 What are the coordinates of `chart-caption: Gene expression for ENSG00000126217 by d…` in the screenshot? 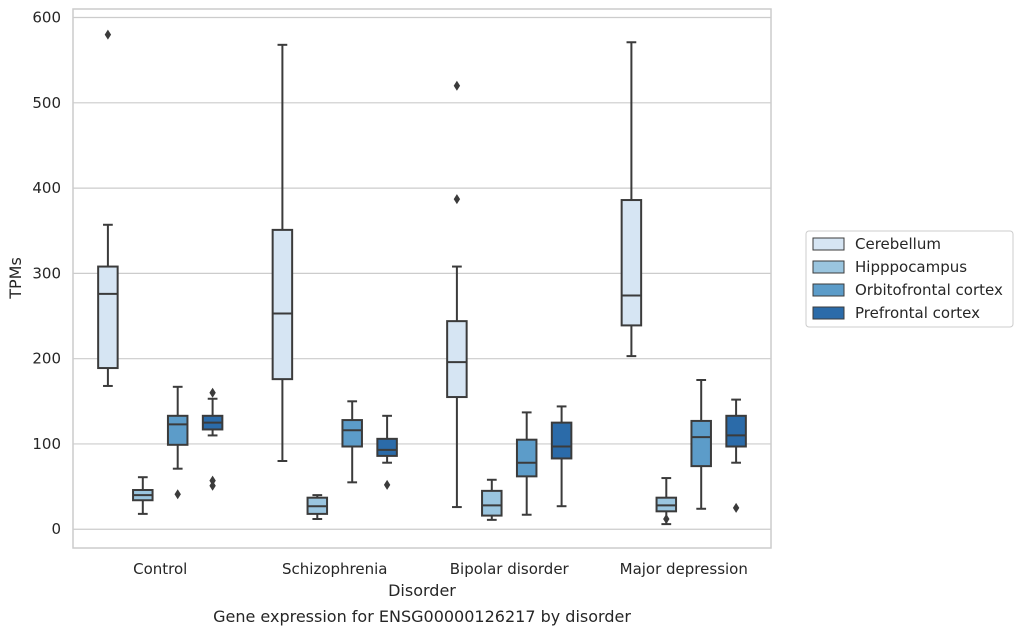 It's located at (422, 616).